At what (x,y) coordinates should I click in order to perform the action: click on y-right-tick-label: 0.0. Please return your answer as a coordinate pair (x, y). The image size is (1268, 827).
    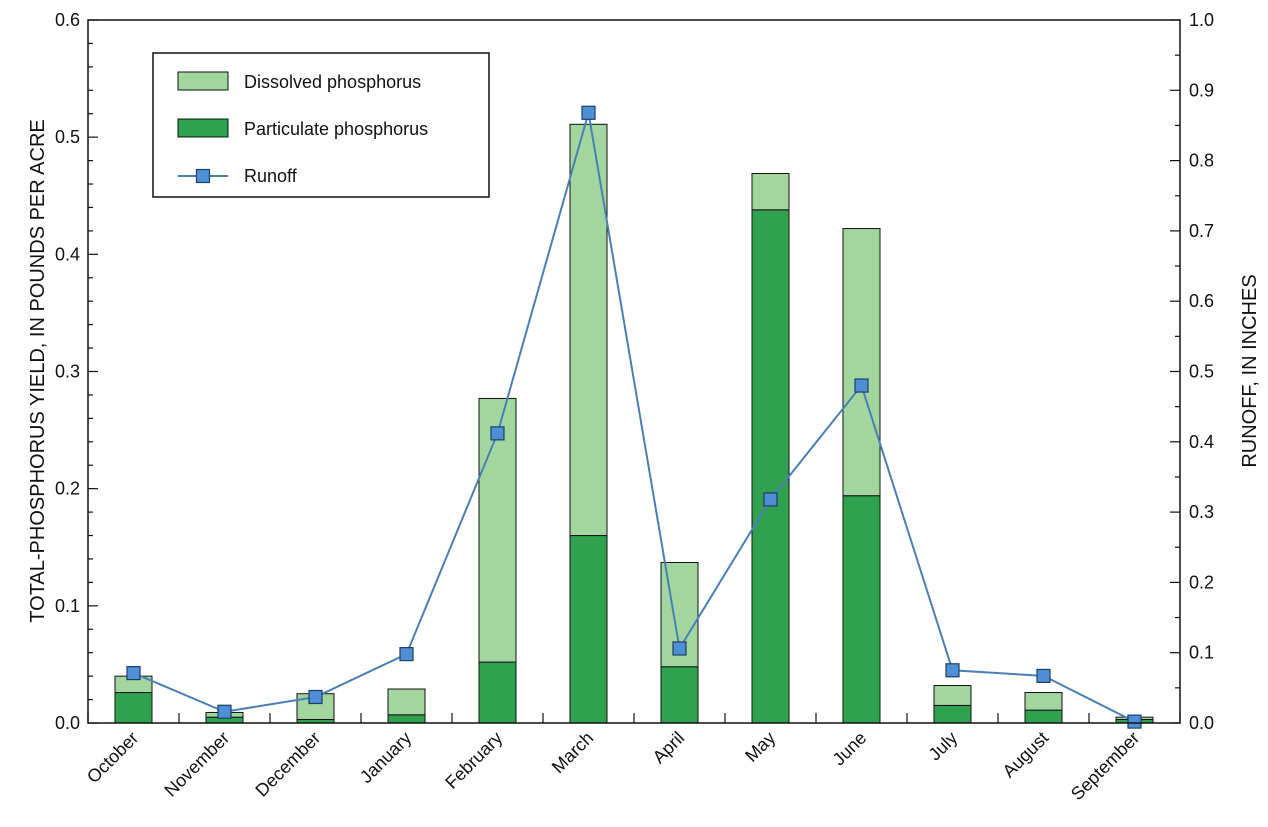
    Looking at the image, I should click on (1201, 723).